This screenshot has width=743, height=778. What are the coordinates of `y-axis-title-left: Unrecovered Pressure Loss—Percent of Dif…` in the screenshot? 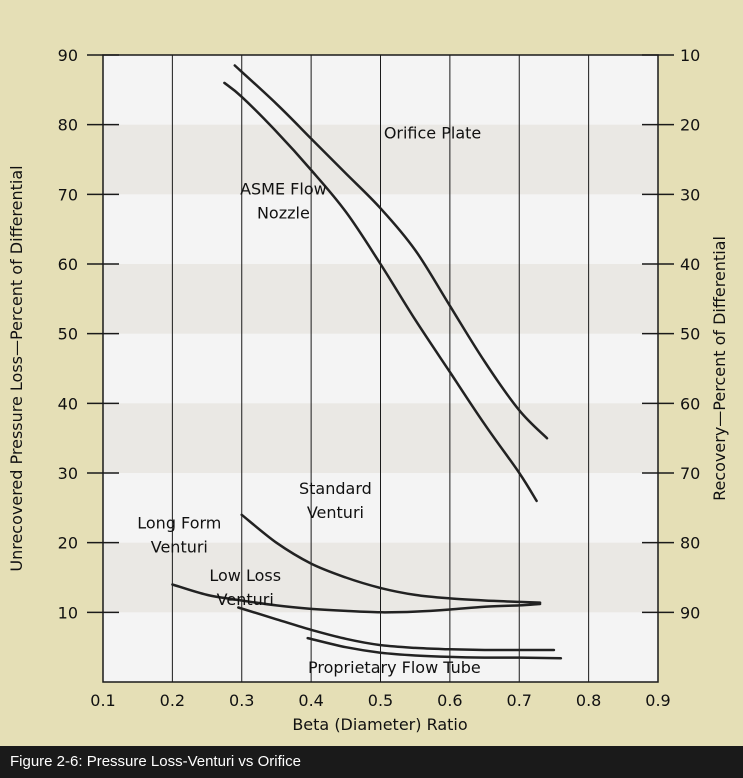 It's located at (16, 368).